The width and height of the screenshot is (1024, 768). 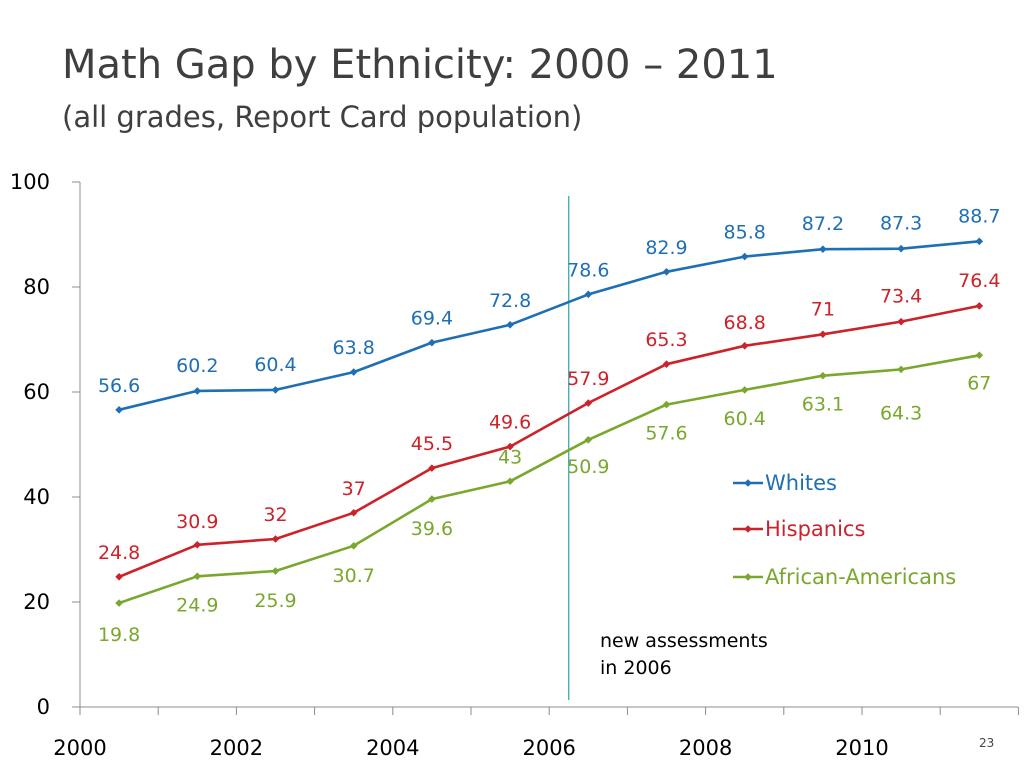 I want to click on data-label: 87.2, so click(x=823, y=224).